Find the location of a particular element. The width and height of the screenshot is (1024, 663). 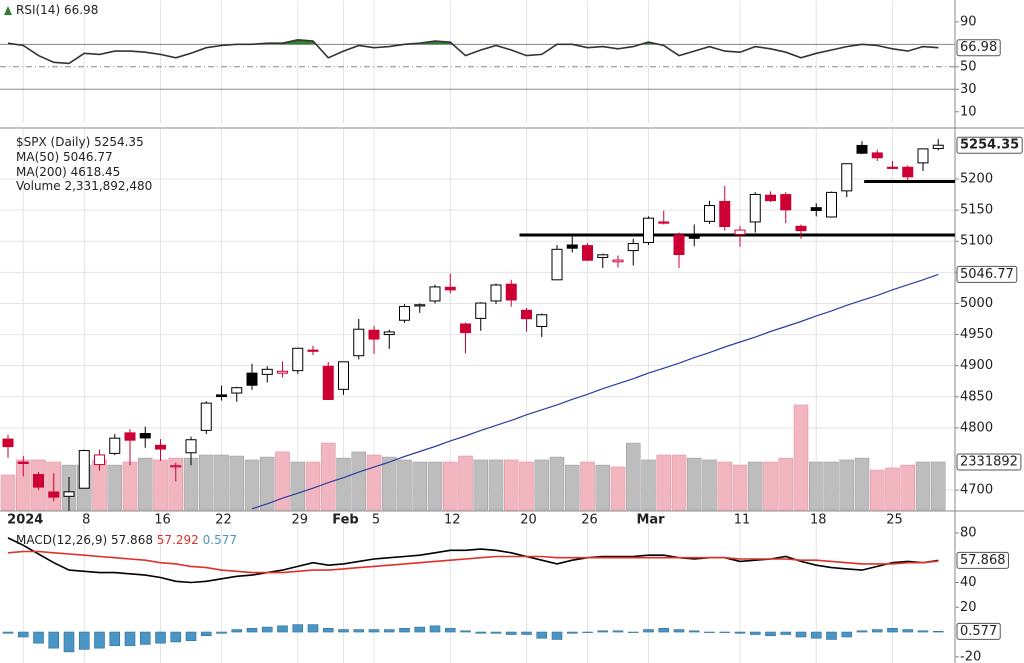

y-tick-label: 20 is located at coordinates (968, 607).